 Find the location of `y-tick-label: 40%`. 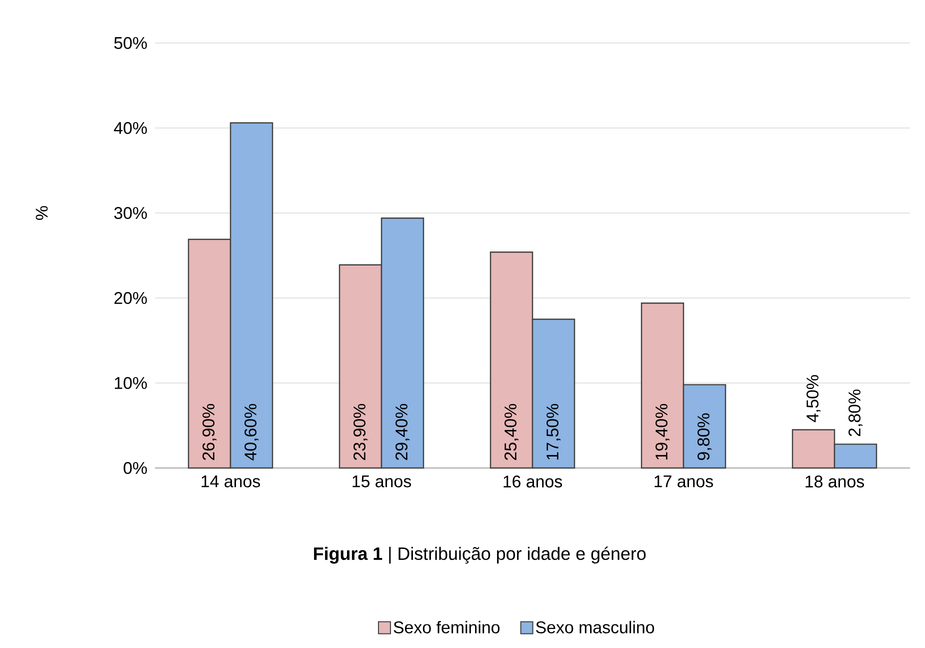

y-tick-label: 40% is located at coordinates (130, 128).